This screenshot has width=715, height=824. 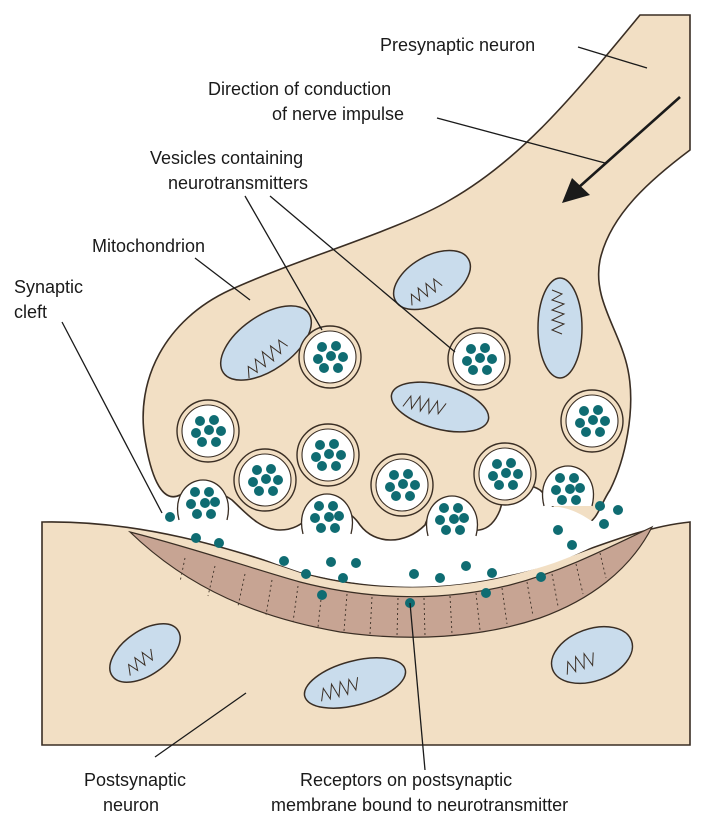 What do you see at coordinates (419, 805) in the screenshot?
I see `label-receptors-line2: membrane bound to neurotransmitter` at bounding box center [419, 805].